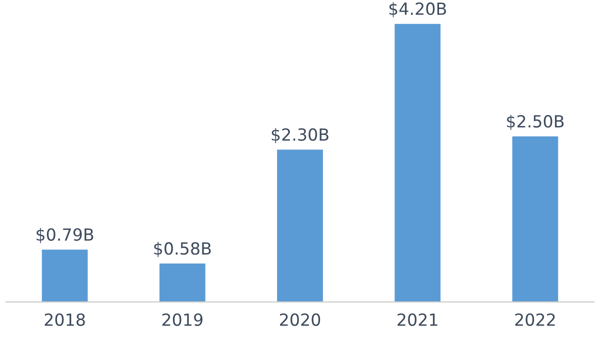 This screenshot has width=600, height=354. Describe the element at coordinates (300, 136) in the screenshot. I see `data-label: $2.30B` at that location.